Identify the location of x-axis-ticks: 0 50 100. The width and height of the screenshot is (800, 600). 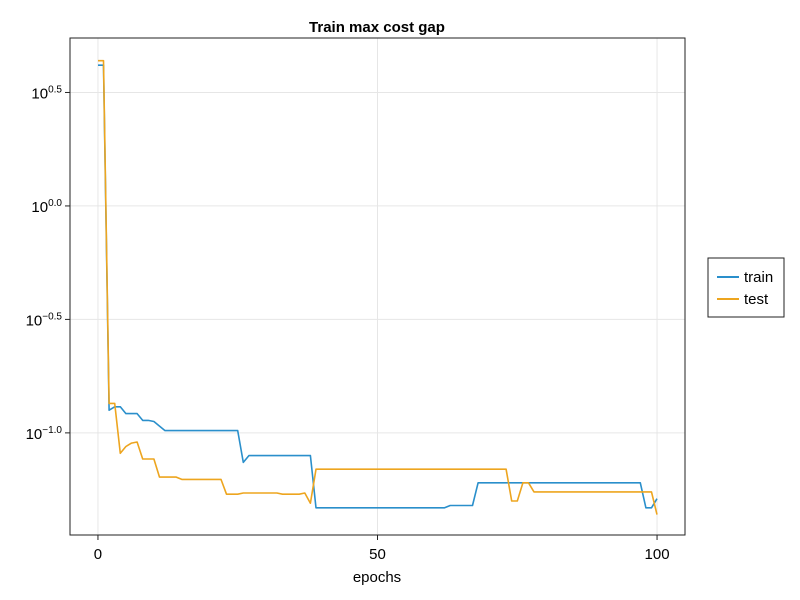
(382, 549).